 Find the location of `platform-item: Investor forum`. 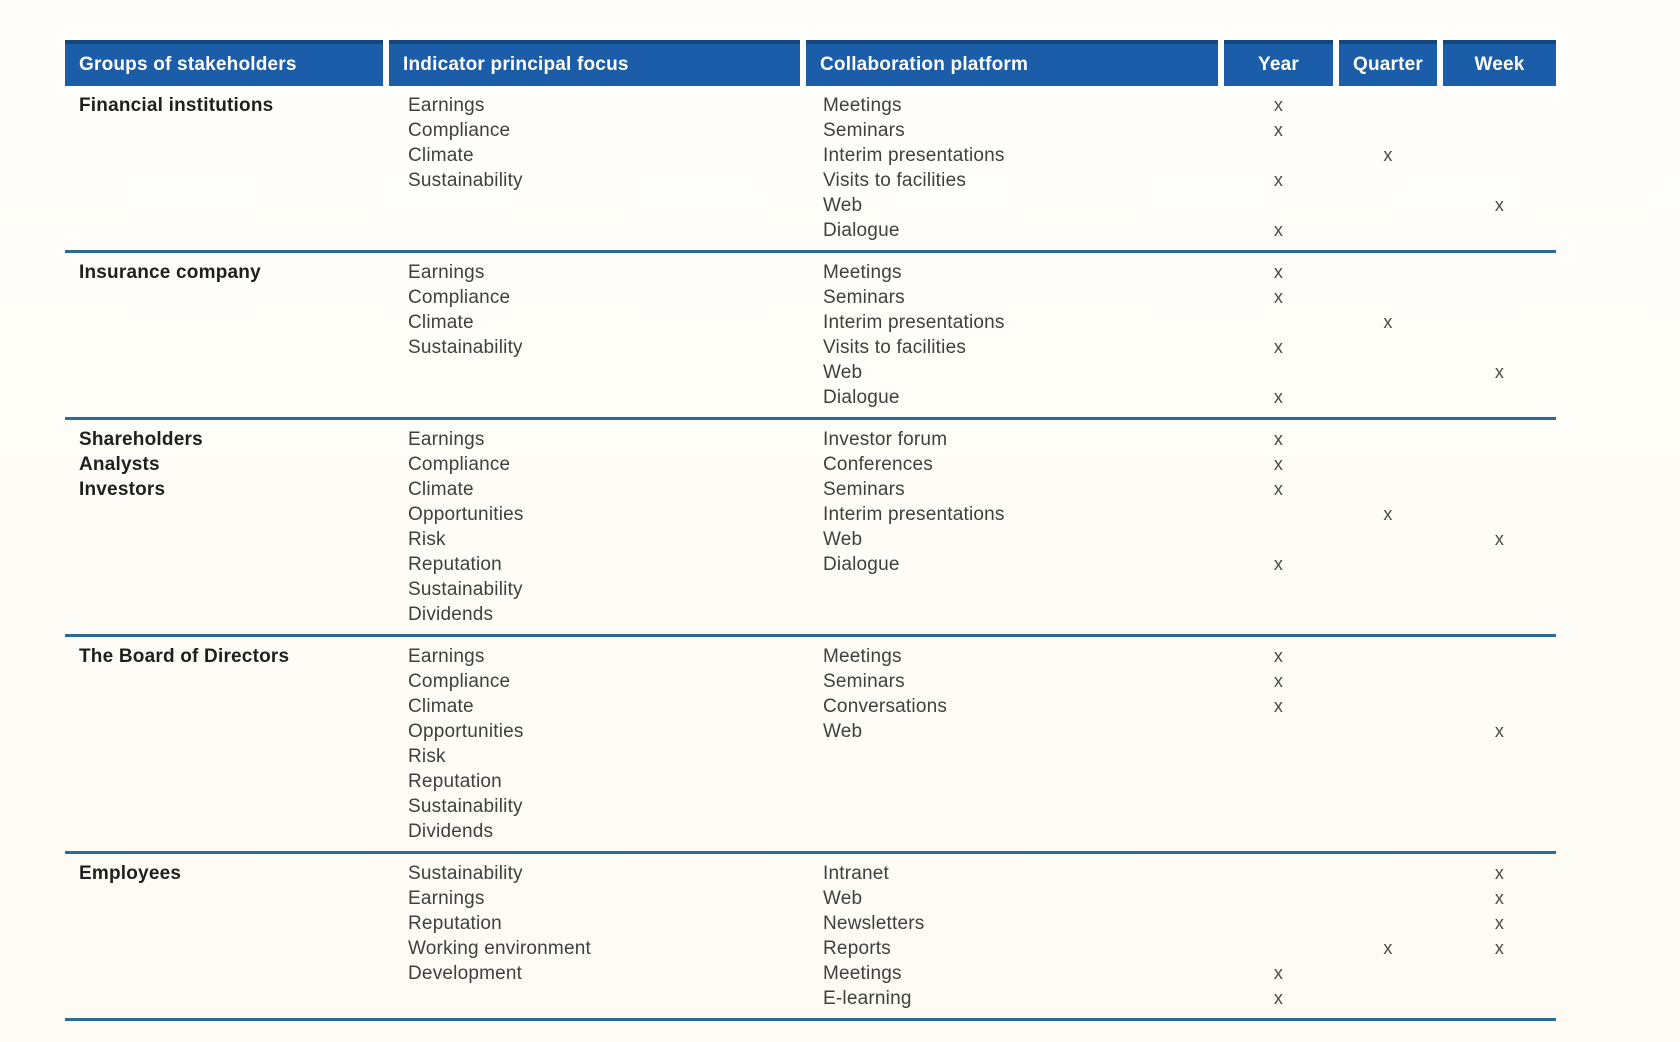

platform-item: Investor forum is located at coordinates (885, 439).